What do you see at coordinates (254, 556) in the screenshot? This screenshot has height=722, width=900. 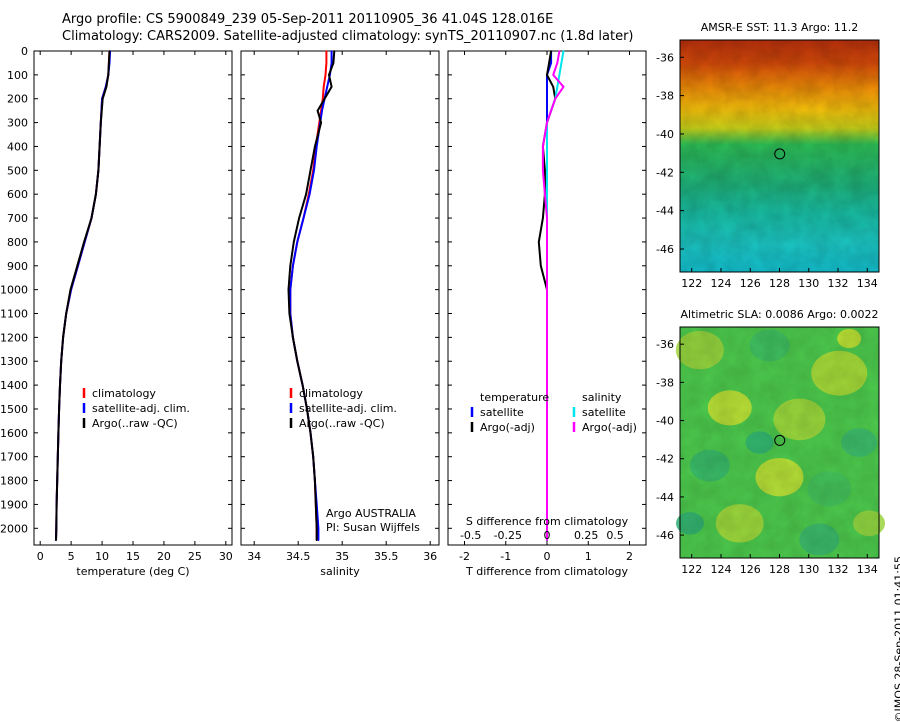 I see `x-tick-label: 34` at bounding box center [254, 556].